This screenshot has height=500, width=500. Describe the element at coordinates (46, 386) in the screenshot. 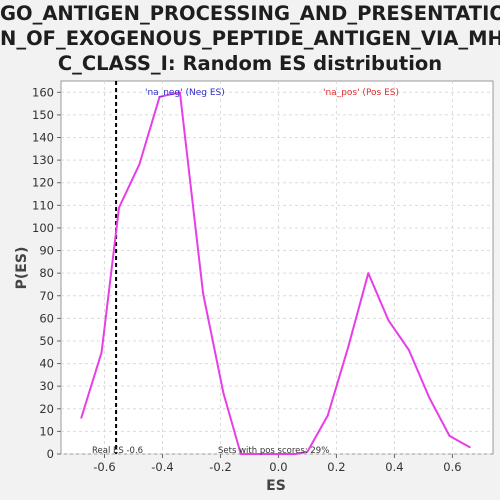

I see `y-tick-label: 30` at that location.